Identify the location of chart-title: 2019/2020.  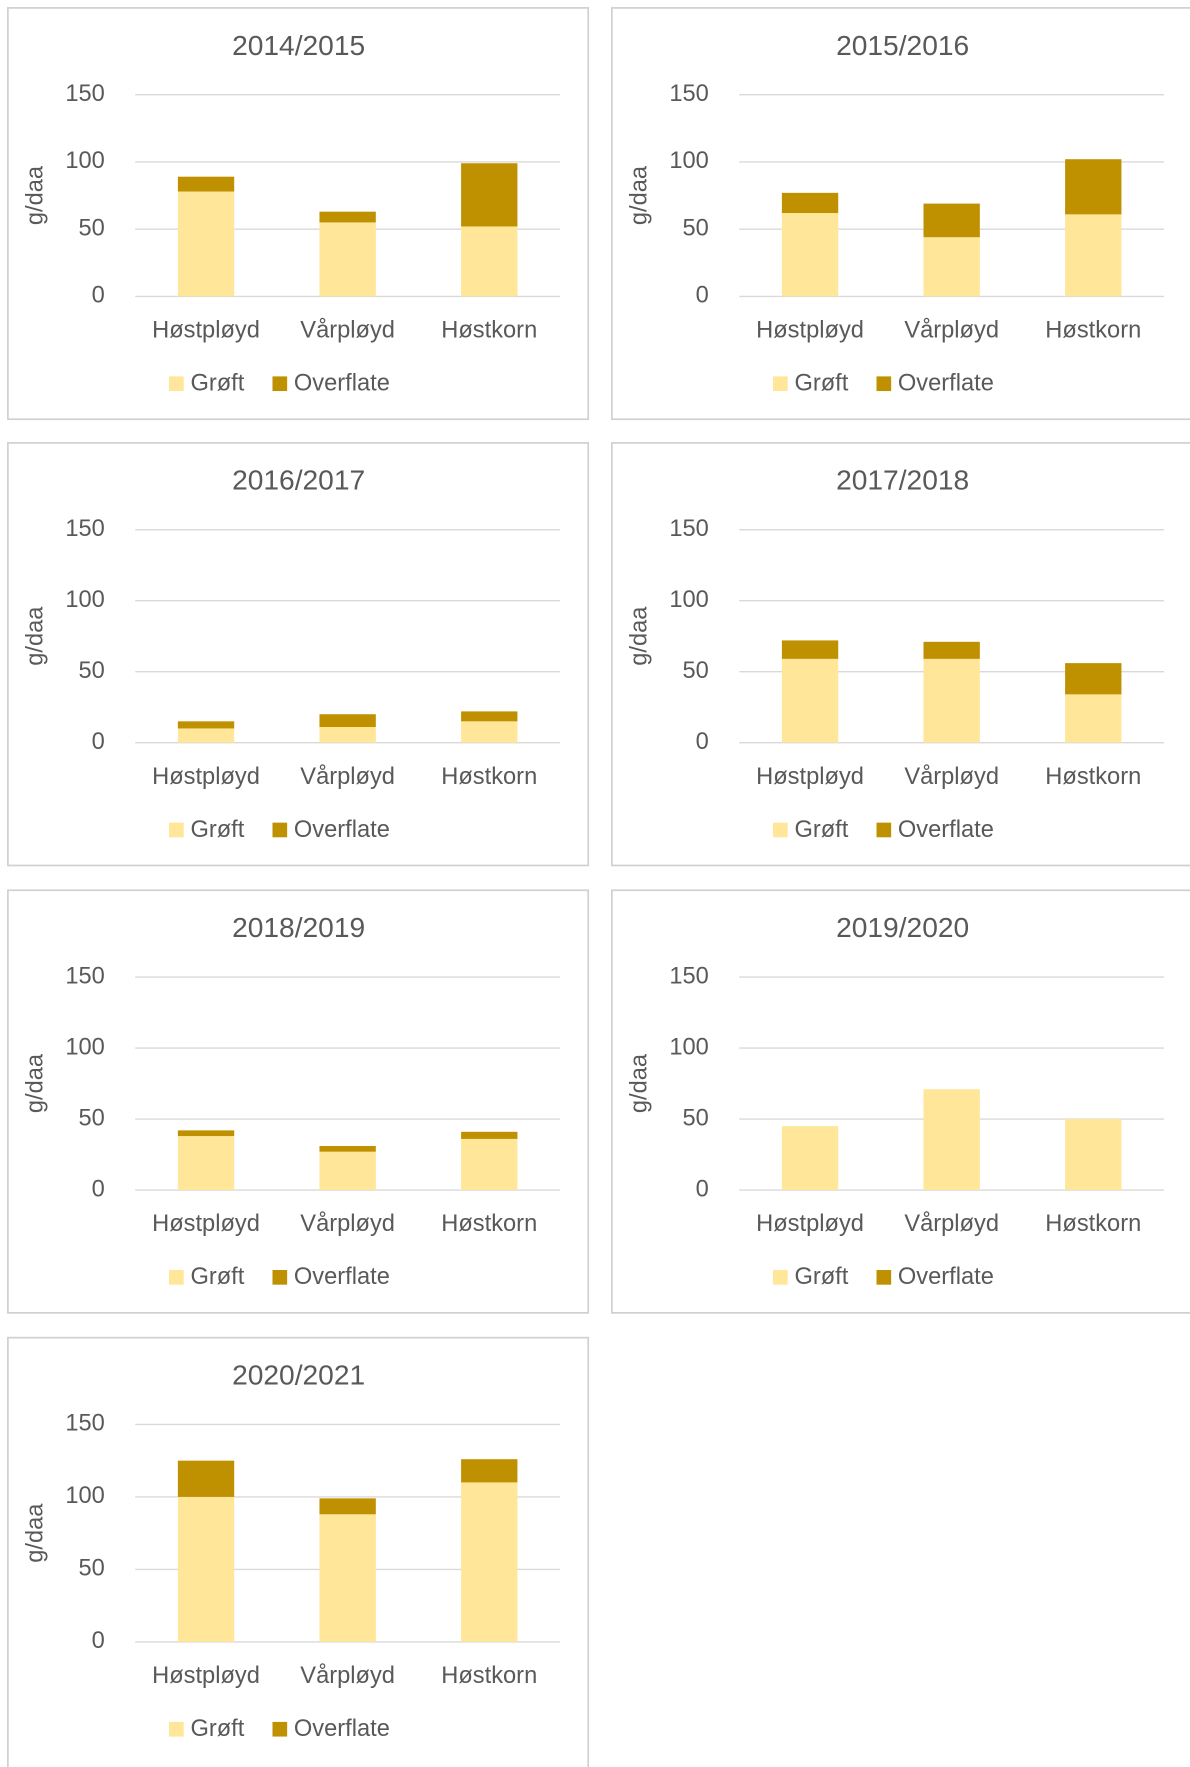
(902, 927).